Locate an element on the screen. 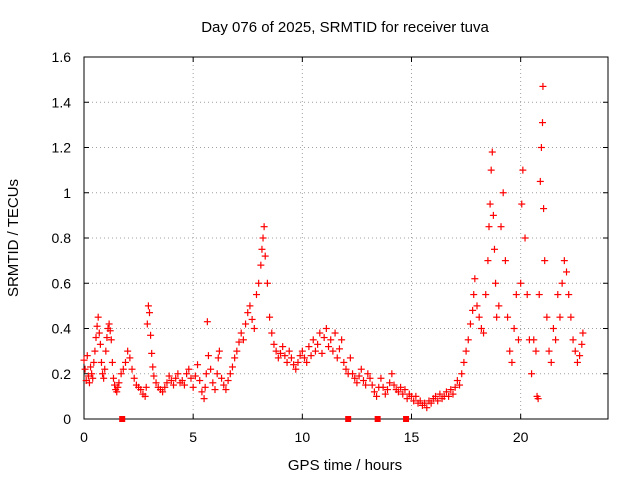  y-axis-label: SRMTID / TECUs is located at coordinates (13, 238).